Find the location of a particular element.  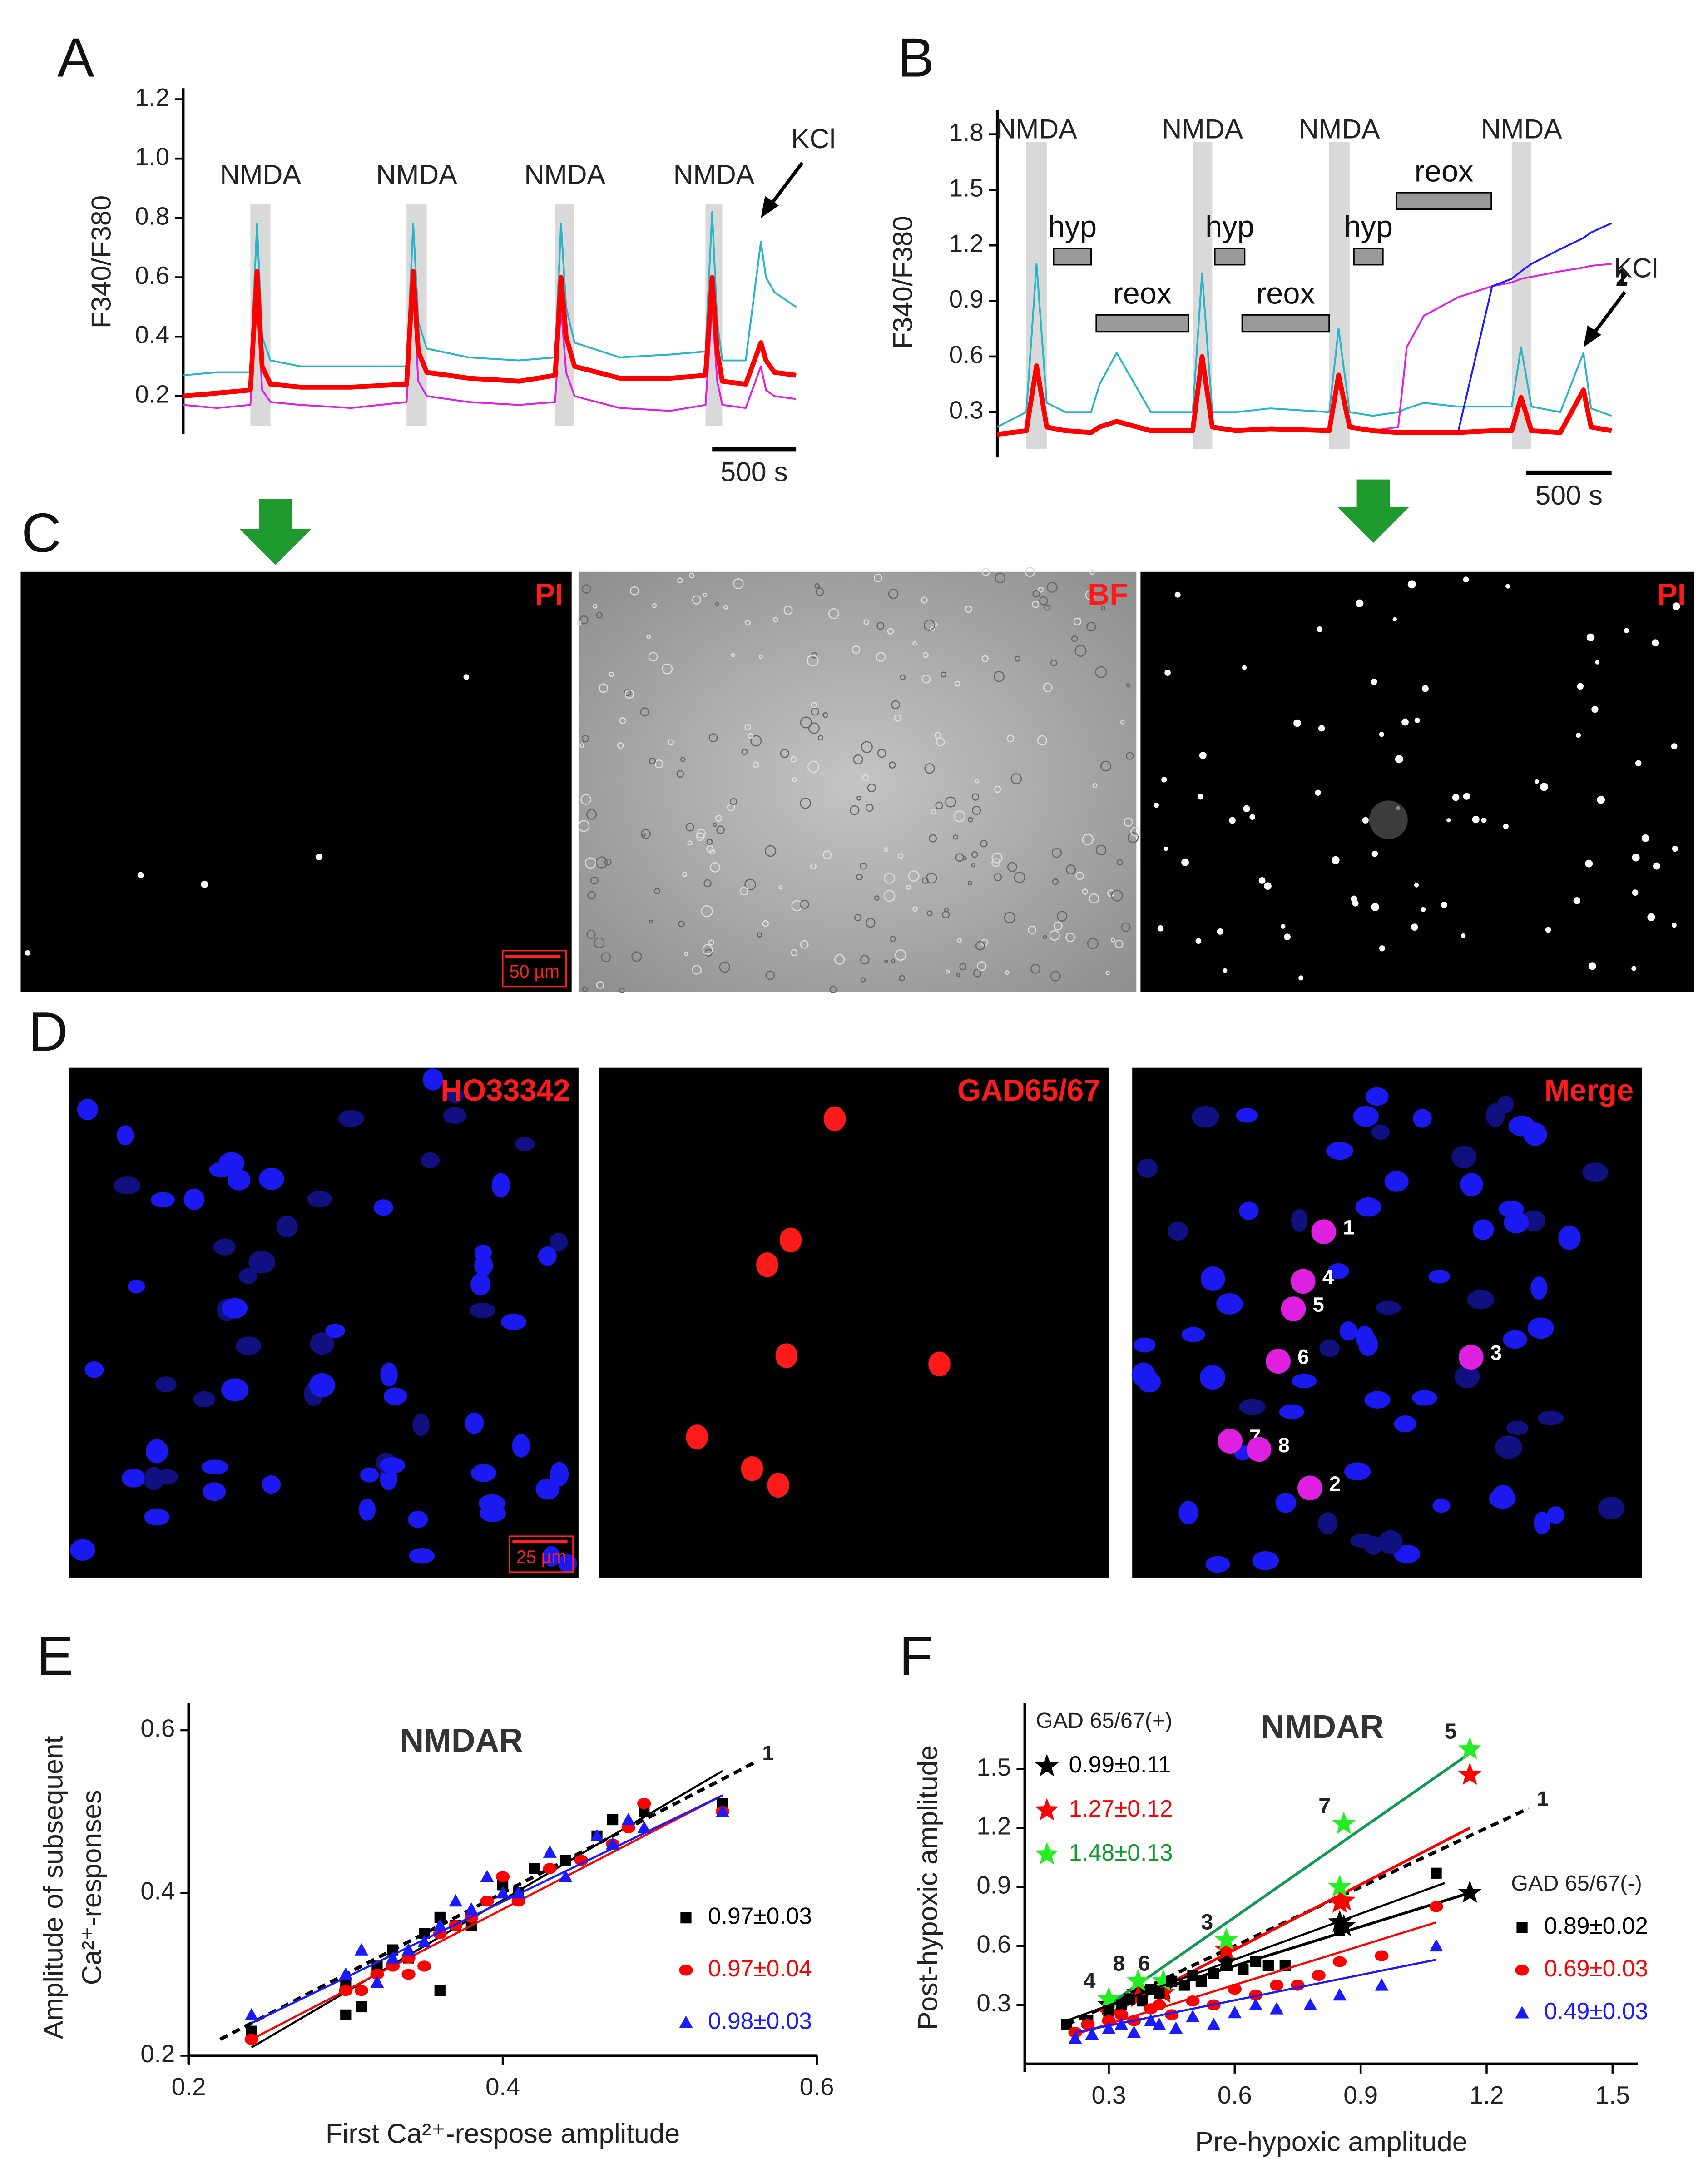

scale-label: 25 µm is located at coordinates (541, 1557).